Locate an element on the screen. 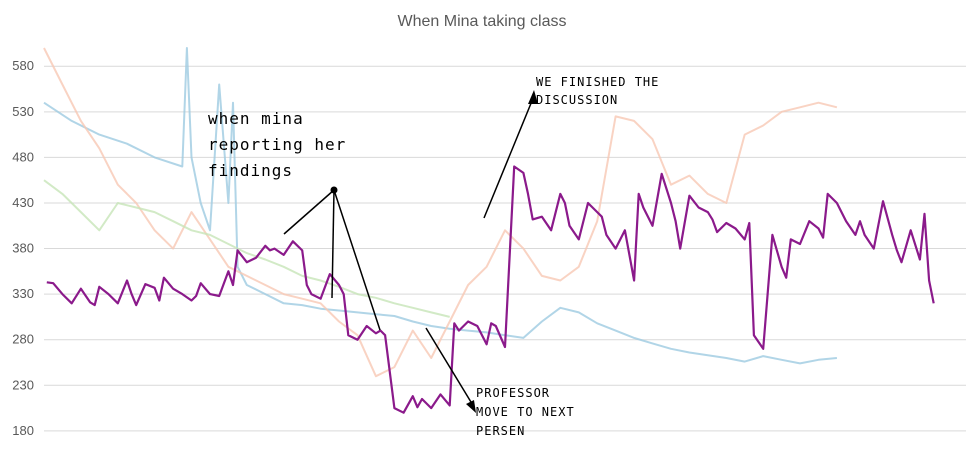  y-tick-labels: 180 230 280 330 380 430 480 530 580 is located at coordinates (23, 248).